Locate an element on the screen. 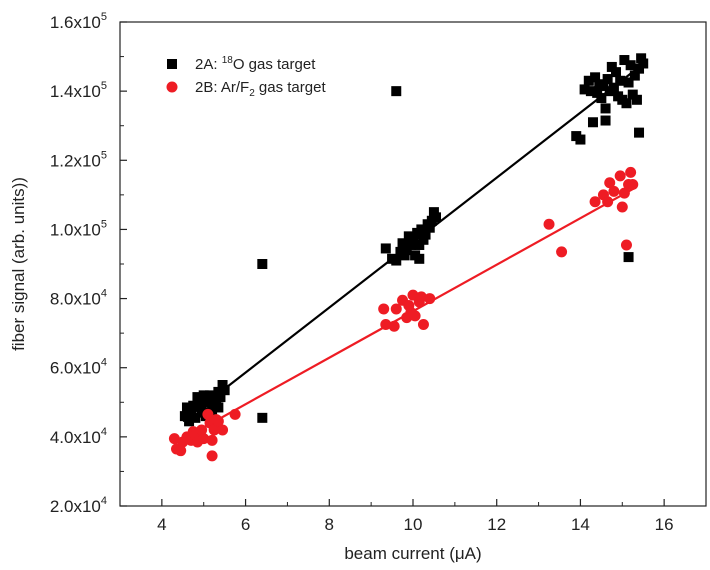 The image size is (710, 570). y-tick-mantissa: 1.4x10 is located at coordinates (75, 91).